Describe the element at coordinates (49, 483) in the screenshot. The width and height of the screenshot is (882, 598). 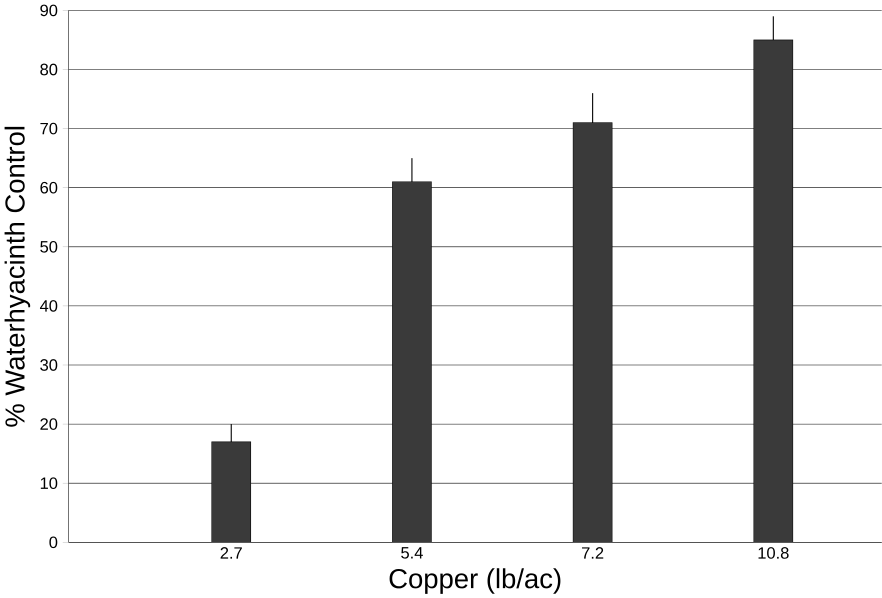
I see `y-tick-label: 10` at that location.